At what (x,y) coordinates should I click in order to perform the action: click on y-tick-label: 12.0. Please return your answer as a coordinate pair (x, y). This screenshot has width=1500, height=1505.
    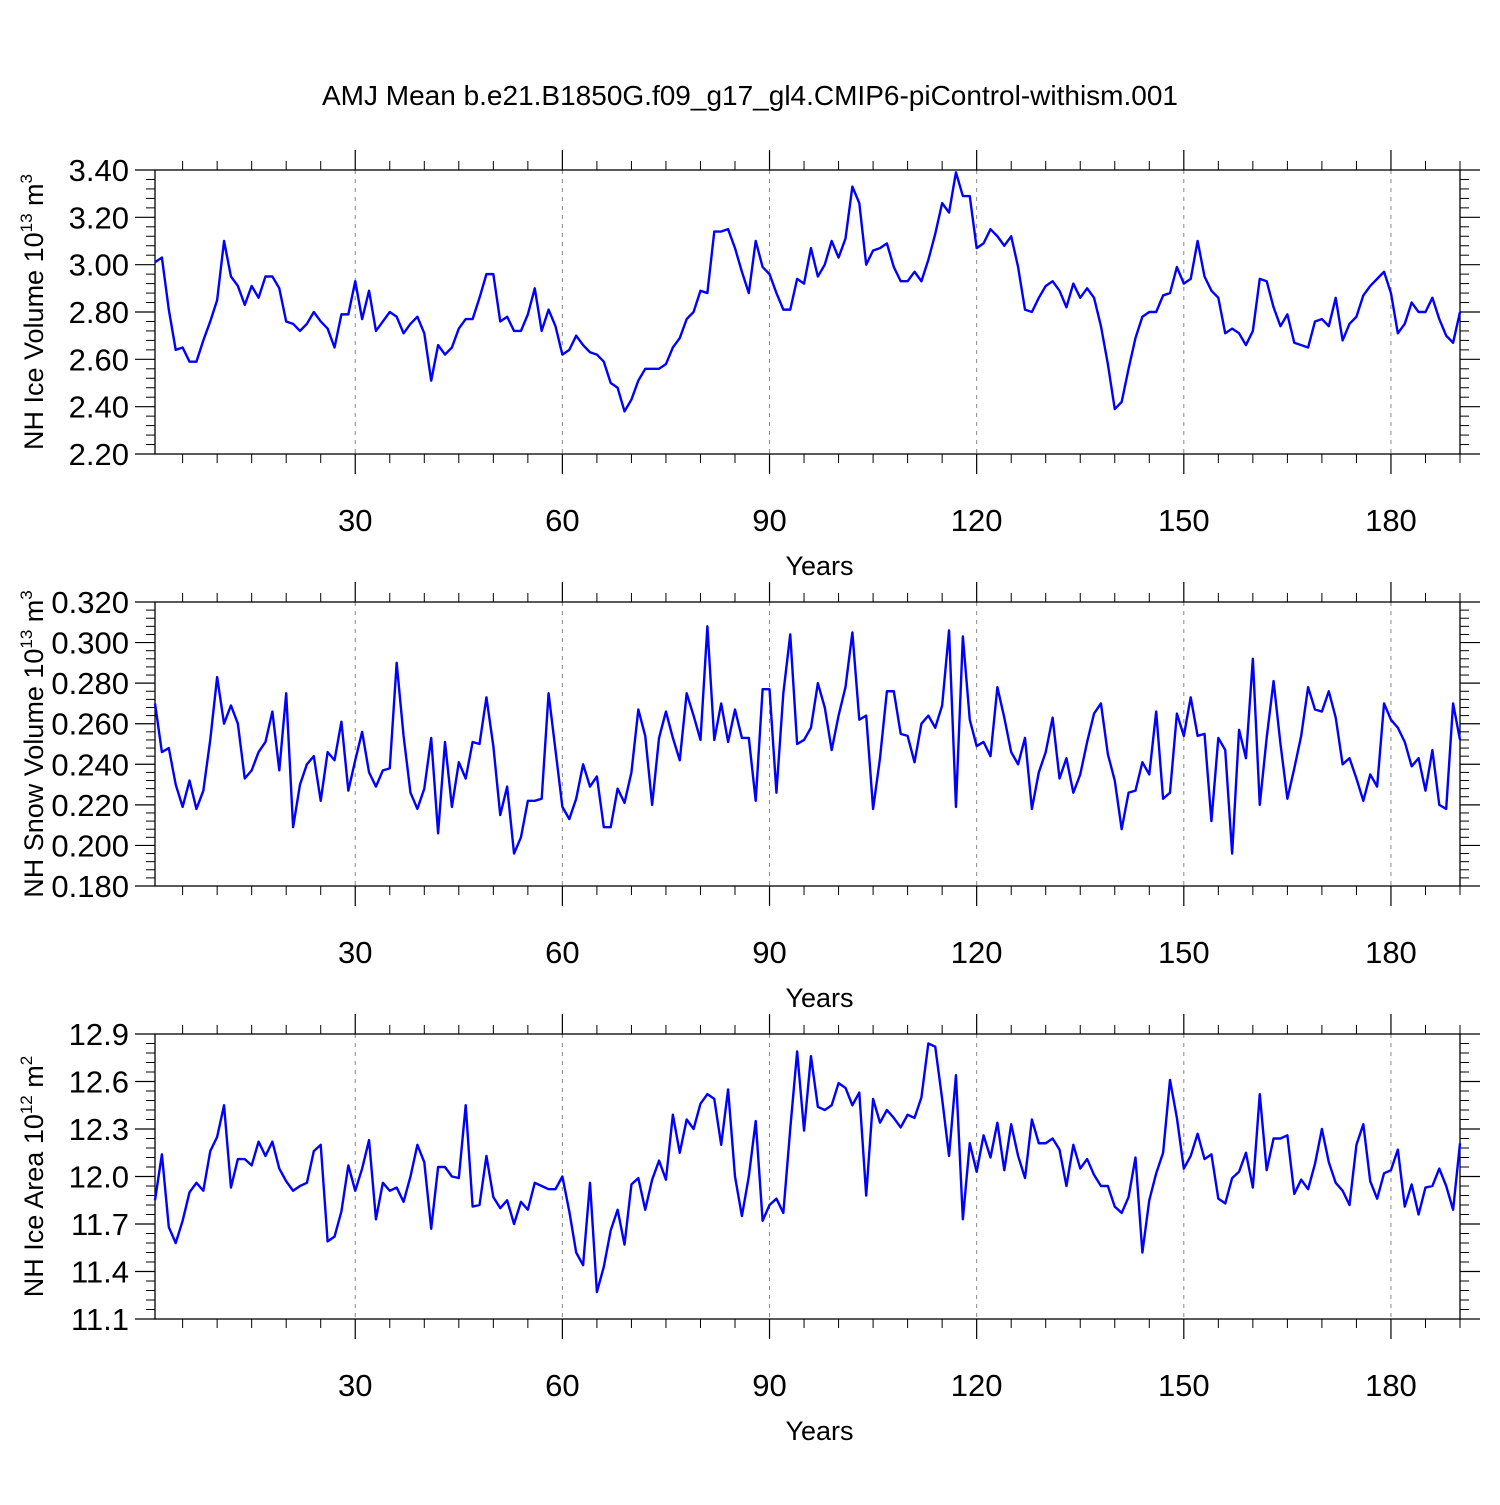
    Looking at the image, I should click on (99, 1177).